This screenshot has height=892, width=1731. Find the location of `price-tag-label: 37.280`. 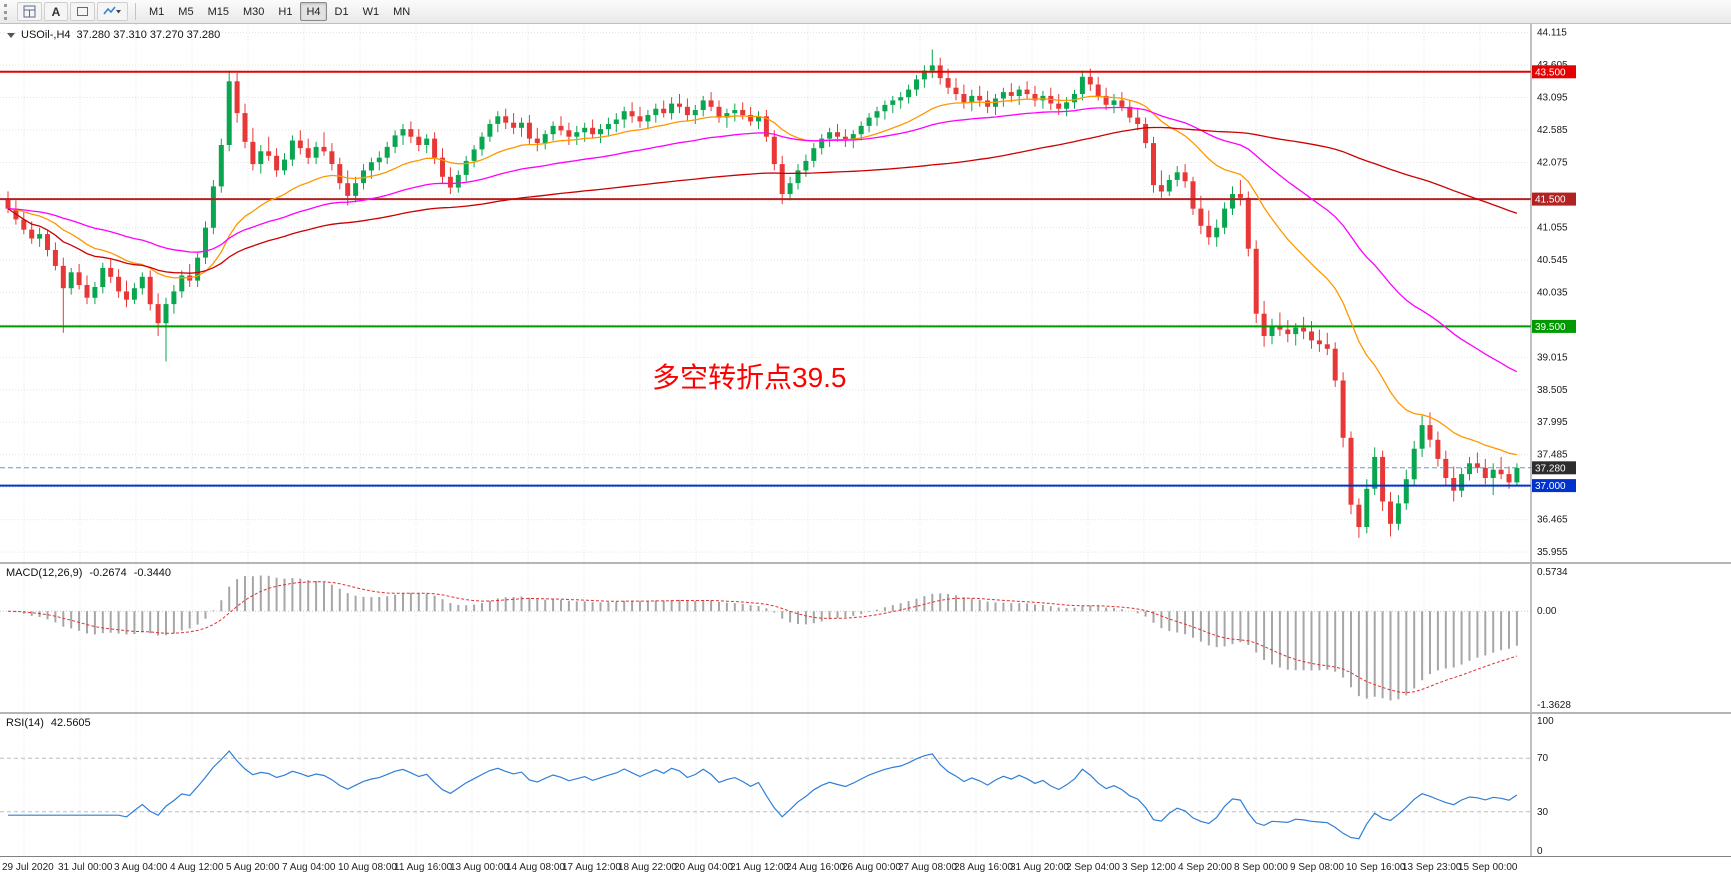

price-tag-label: 37.280 is located at coordinates (1550, 468).